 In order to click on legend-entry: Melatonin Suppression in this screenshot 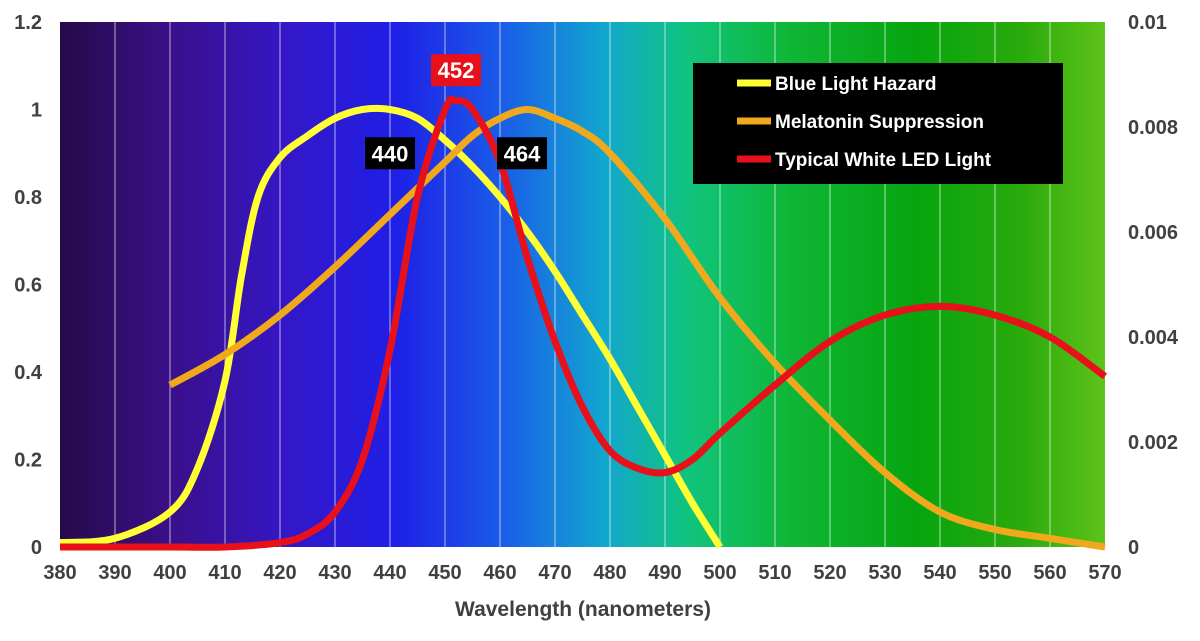, I will do `click(879, 122)`.